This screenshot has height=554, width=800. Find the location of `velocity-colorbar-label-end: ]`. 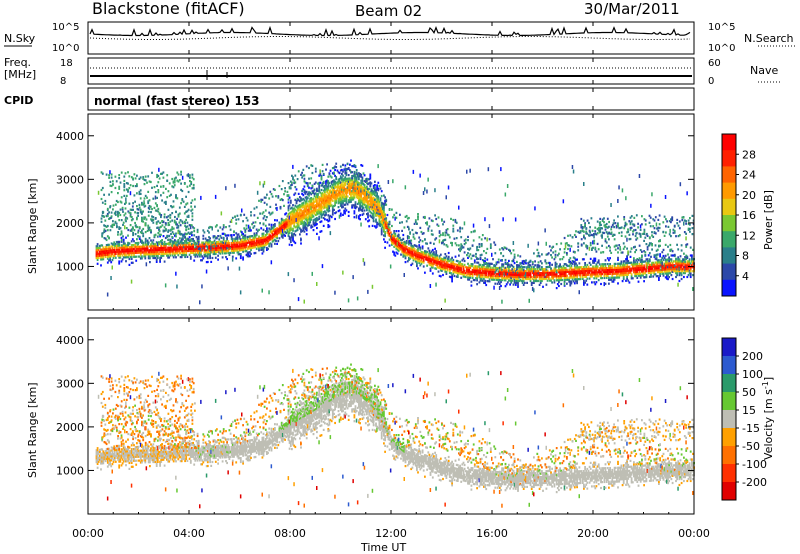

velocity-colorbar-label-end: ] is located at coordinates (768, 379).